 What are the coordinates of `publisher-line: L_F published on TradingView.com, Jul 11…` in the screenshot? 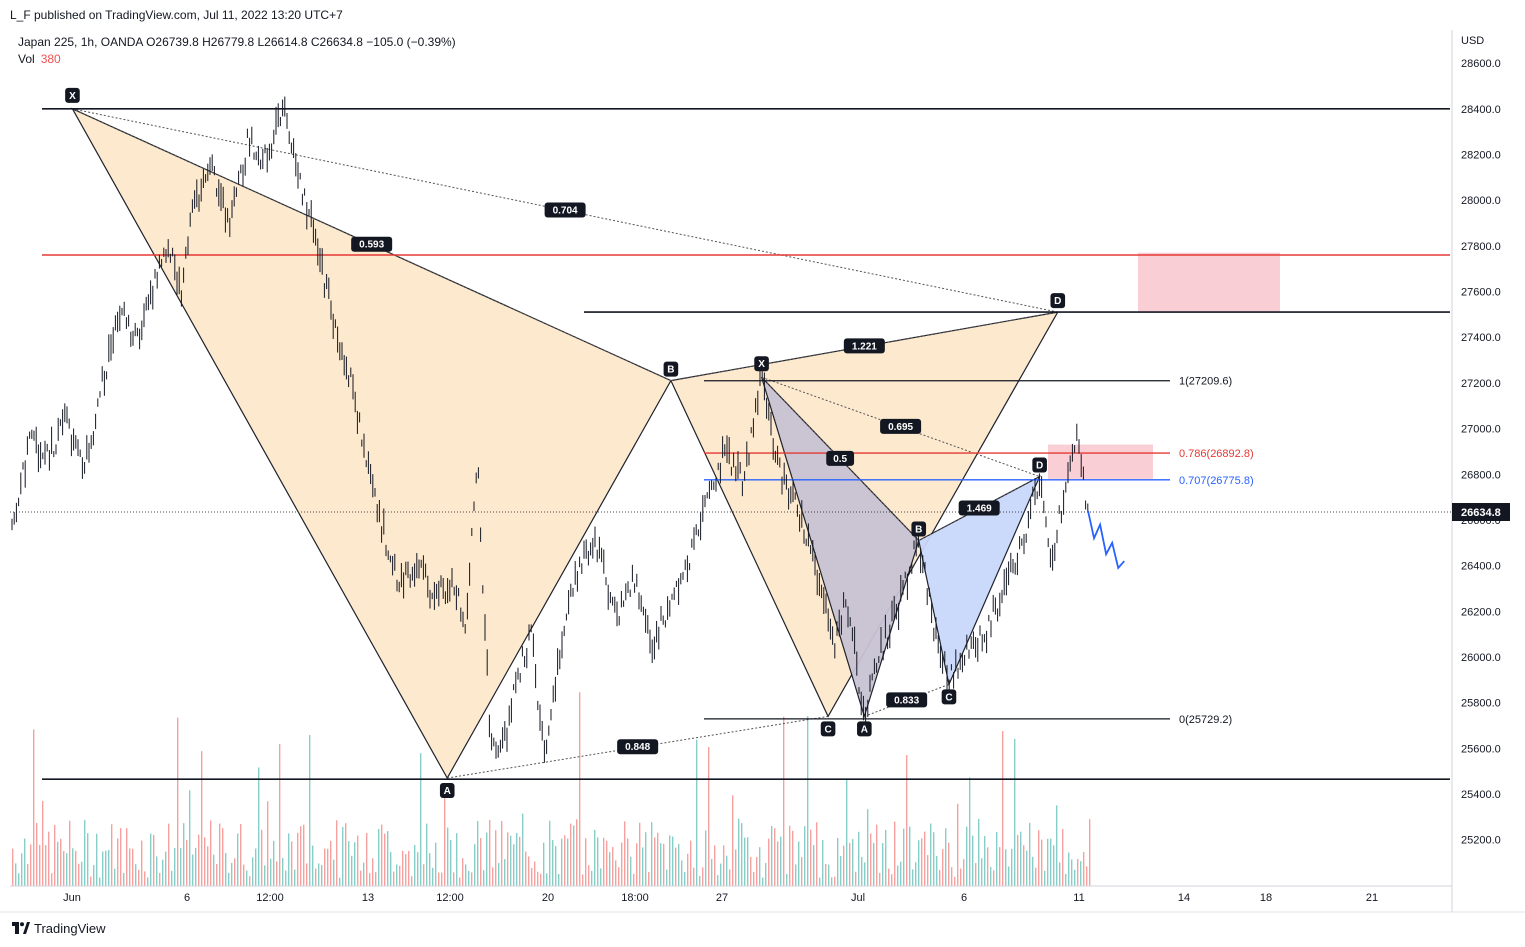 It's located at (176, 15).